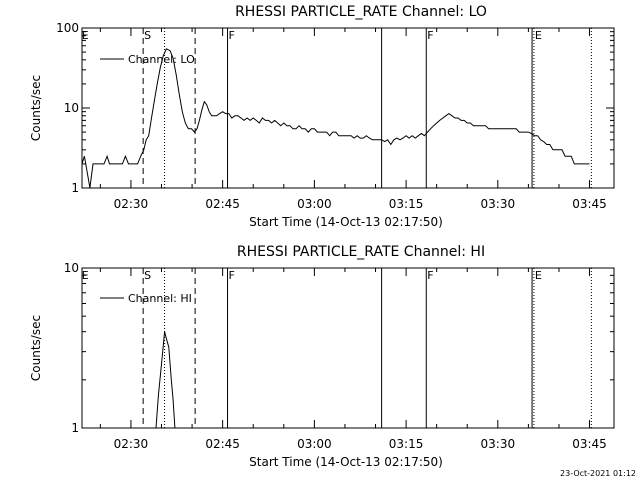 The height and width of the screenshot is (480, 640). Describe the element at coordinates (166, 380) in the screenshot. I see `series-line-channel-hi` at that location.